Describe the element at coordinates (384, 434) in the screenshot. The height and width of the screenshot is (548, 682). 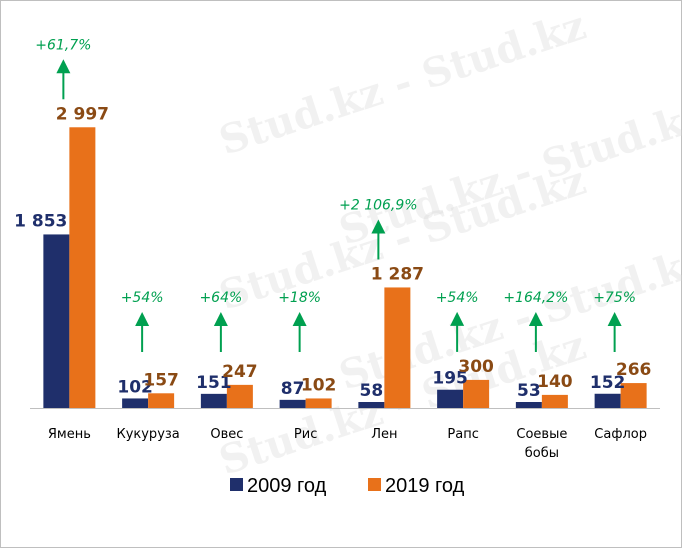
I see `category-label: Лен` at that location.